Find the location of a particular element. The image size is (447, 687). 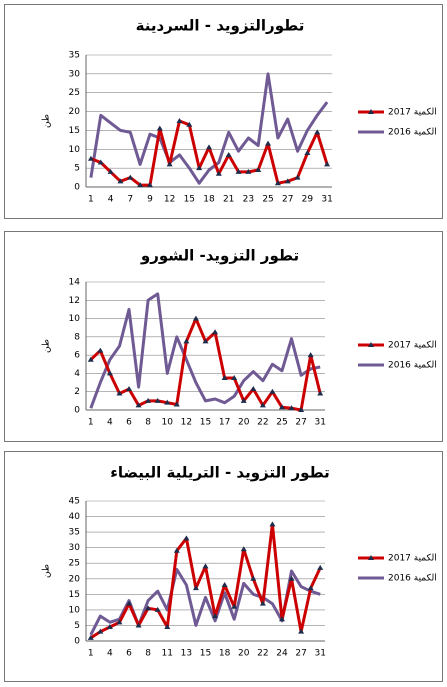

x-tick-label: 10 is located at coordinates (168, 423).